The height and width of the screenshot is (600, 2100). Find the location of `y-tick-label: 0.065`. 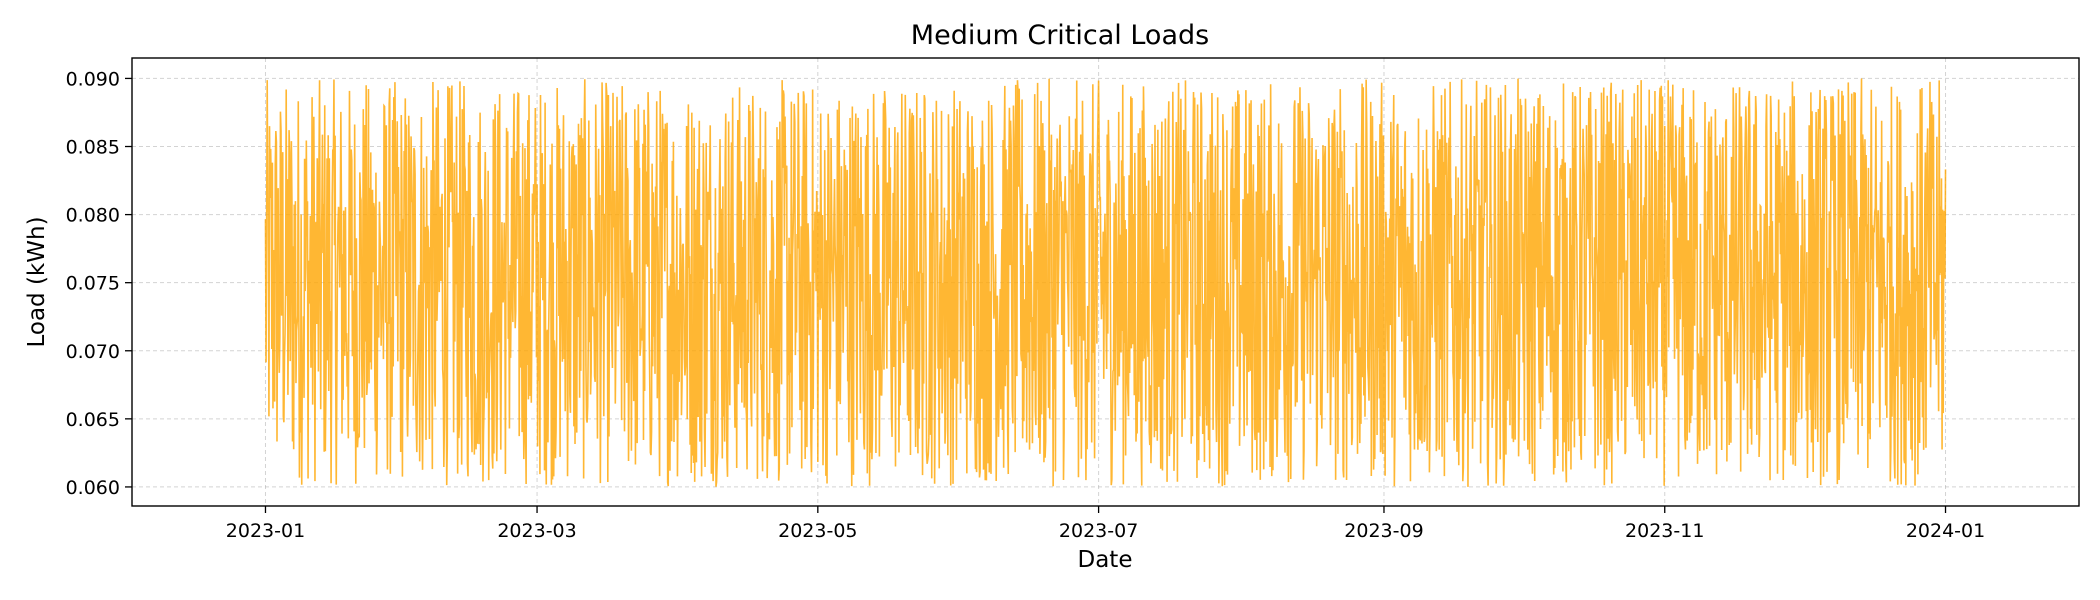

y-tick-label: 0.065 is located at coordinates (93, 420).